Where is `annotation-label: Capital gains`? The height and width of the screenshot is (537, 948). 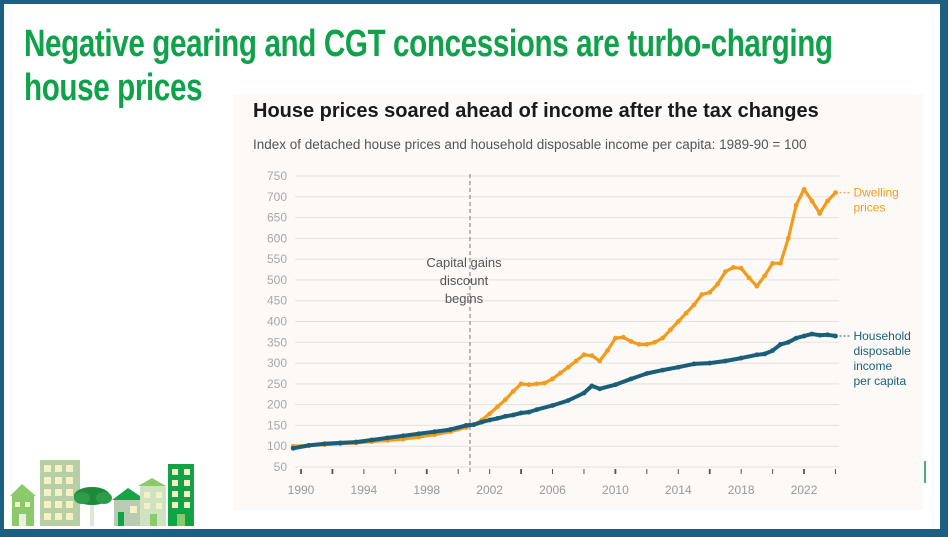
annotation-label: Capital gains is located at coordinates (464, 262).